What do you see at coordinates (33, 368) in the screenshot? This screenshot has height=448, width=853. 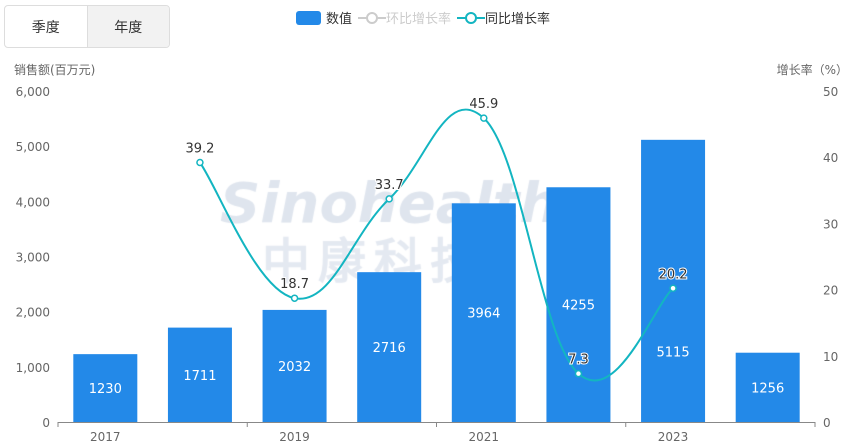 I see `y-tick-label: 1,000` at bounding box center [33, 368].